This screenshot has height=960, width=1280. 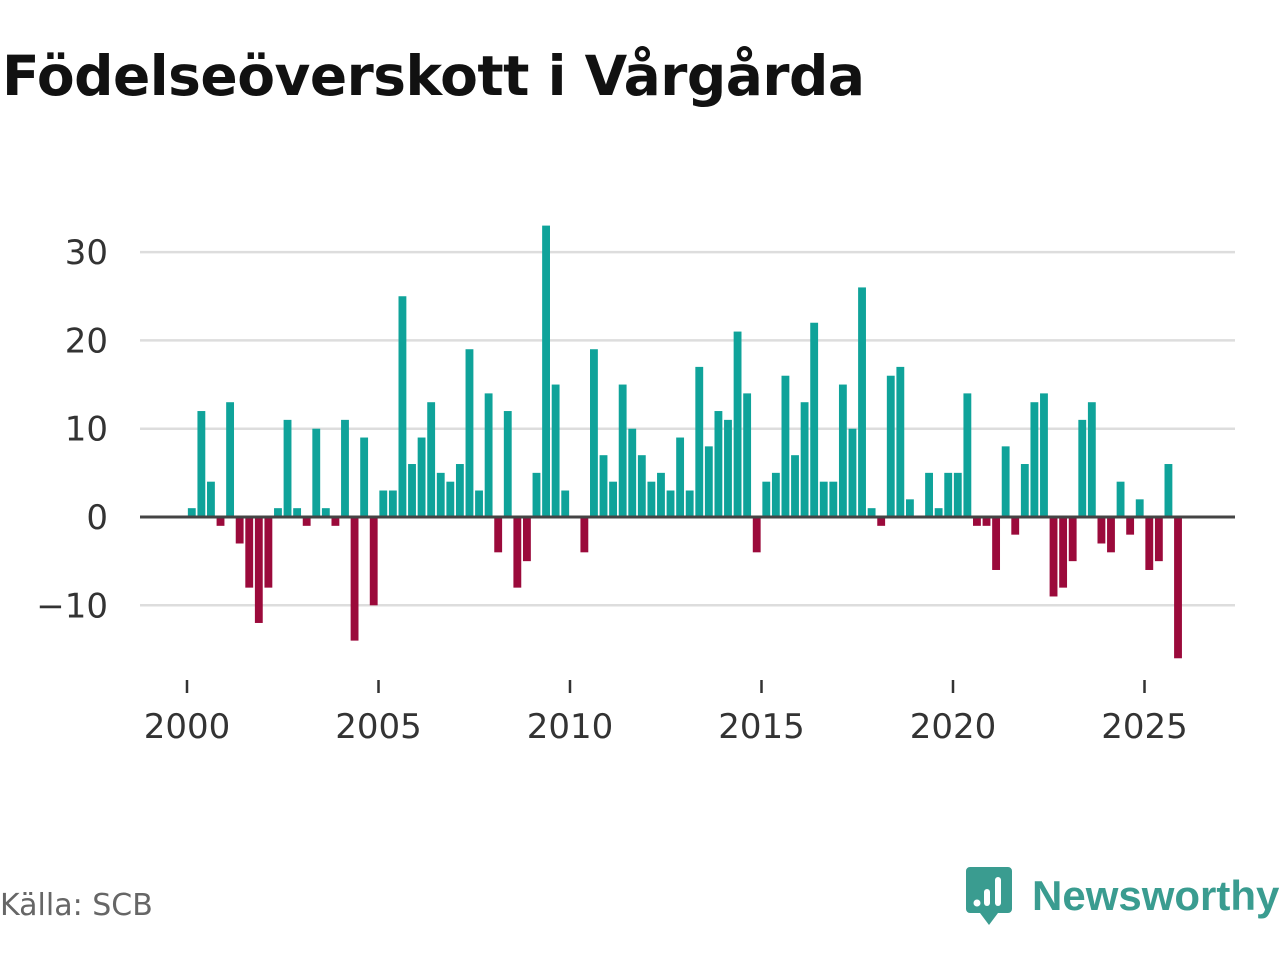 What do you see at coordinates (761, 727) in the screenshot?
I see `x-tick-label: 2015` at bounding box center [761, 727].